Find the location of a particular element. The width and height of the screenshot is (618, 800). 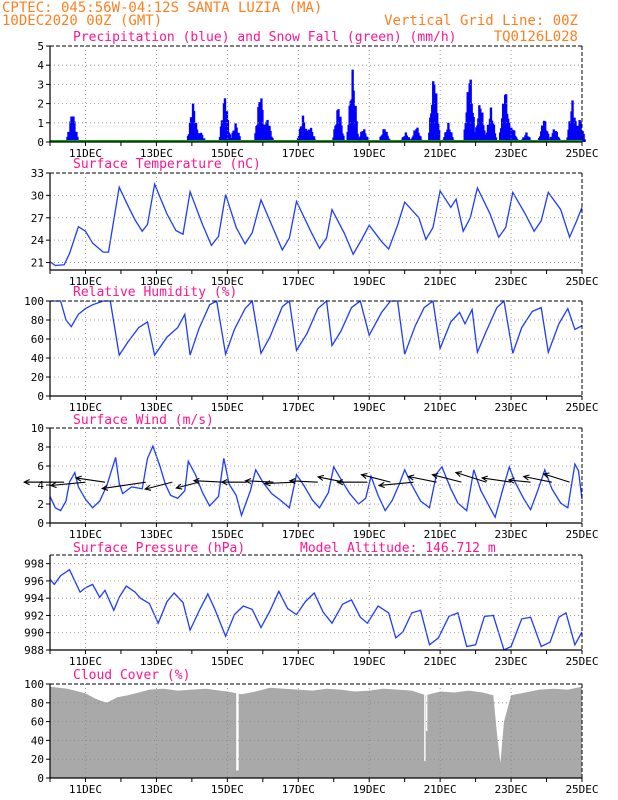

y-tick-label: 27 is located at coordinates (37, 218).